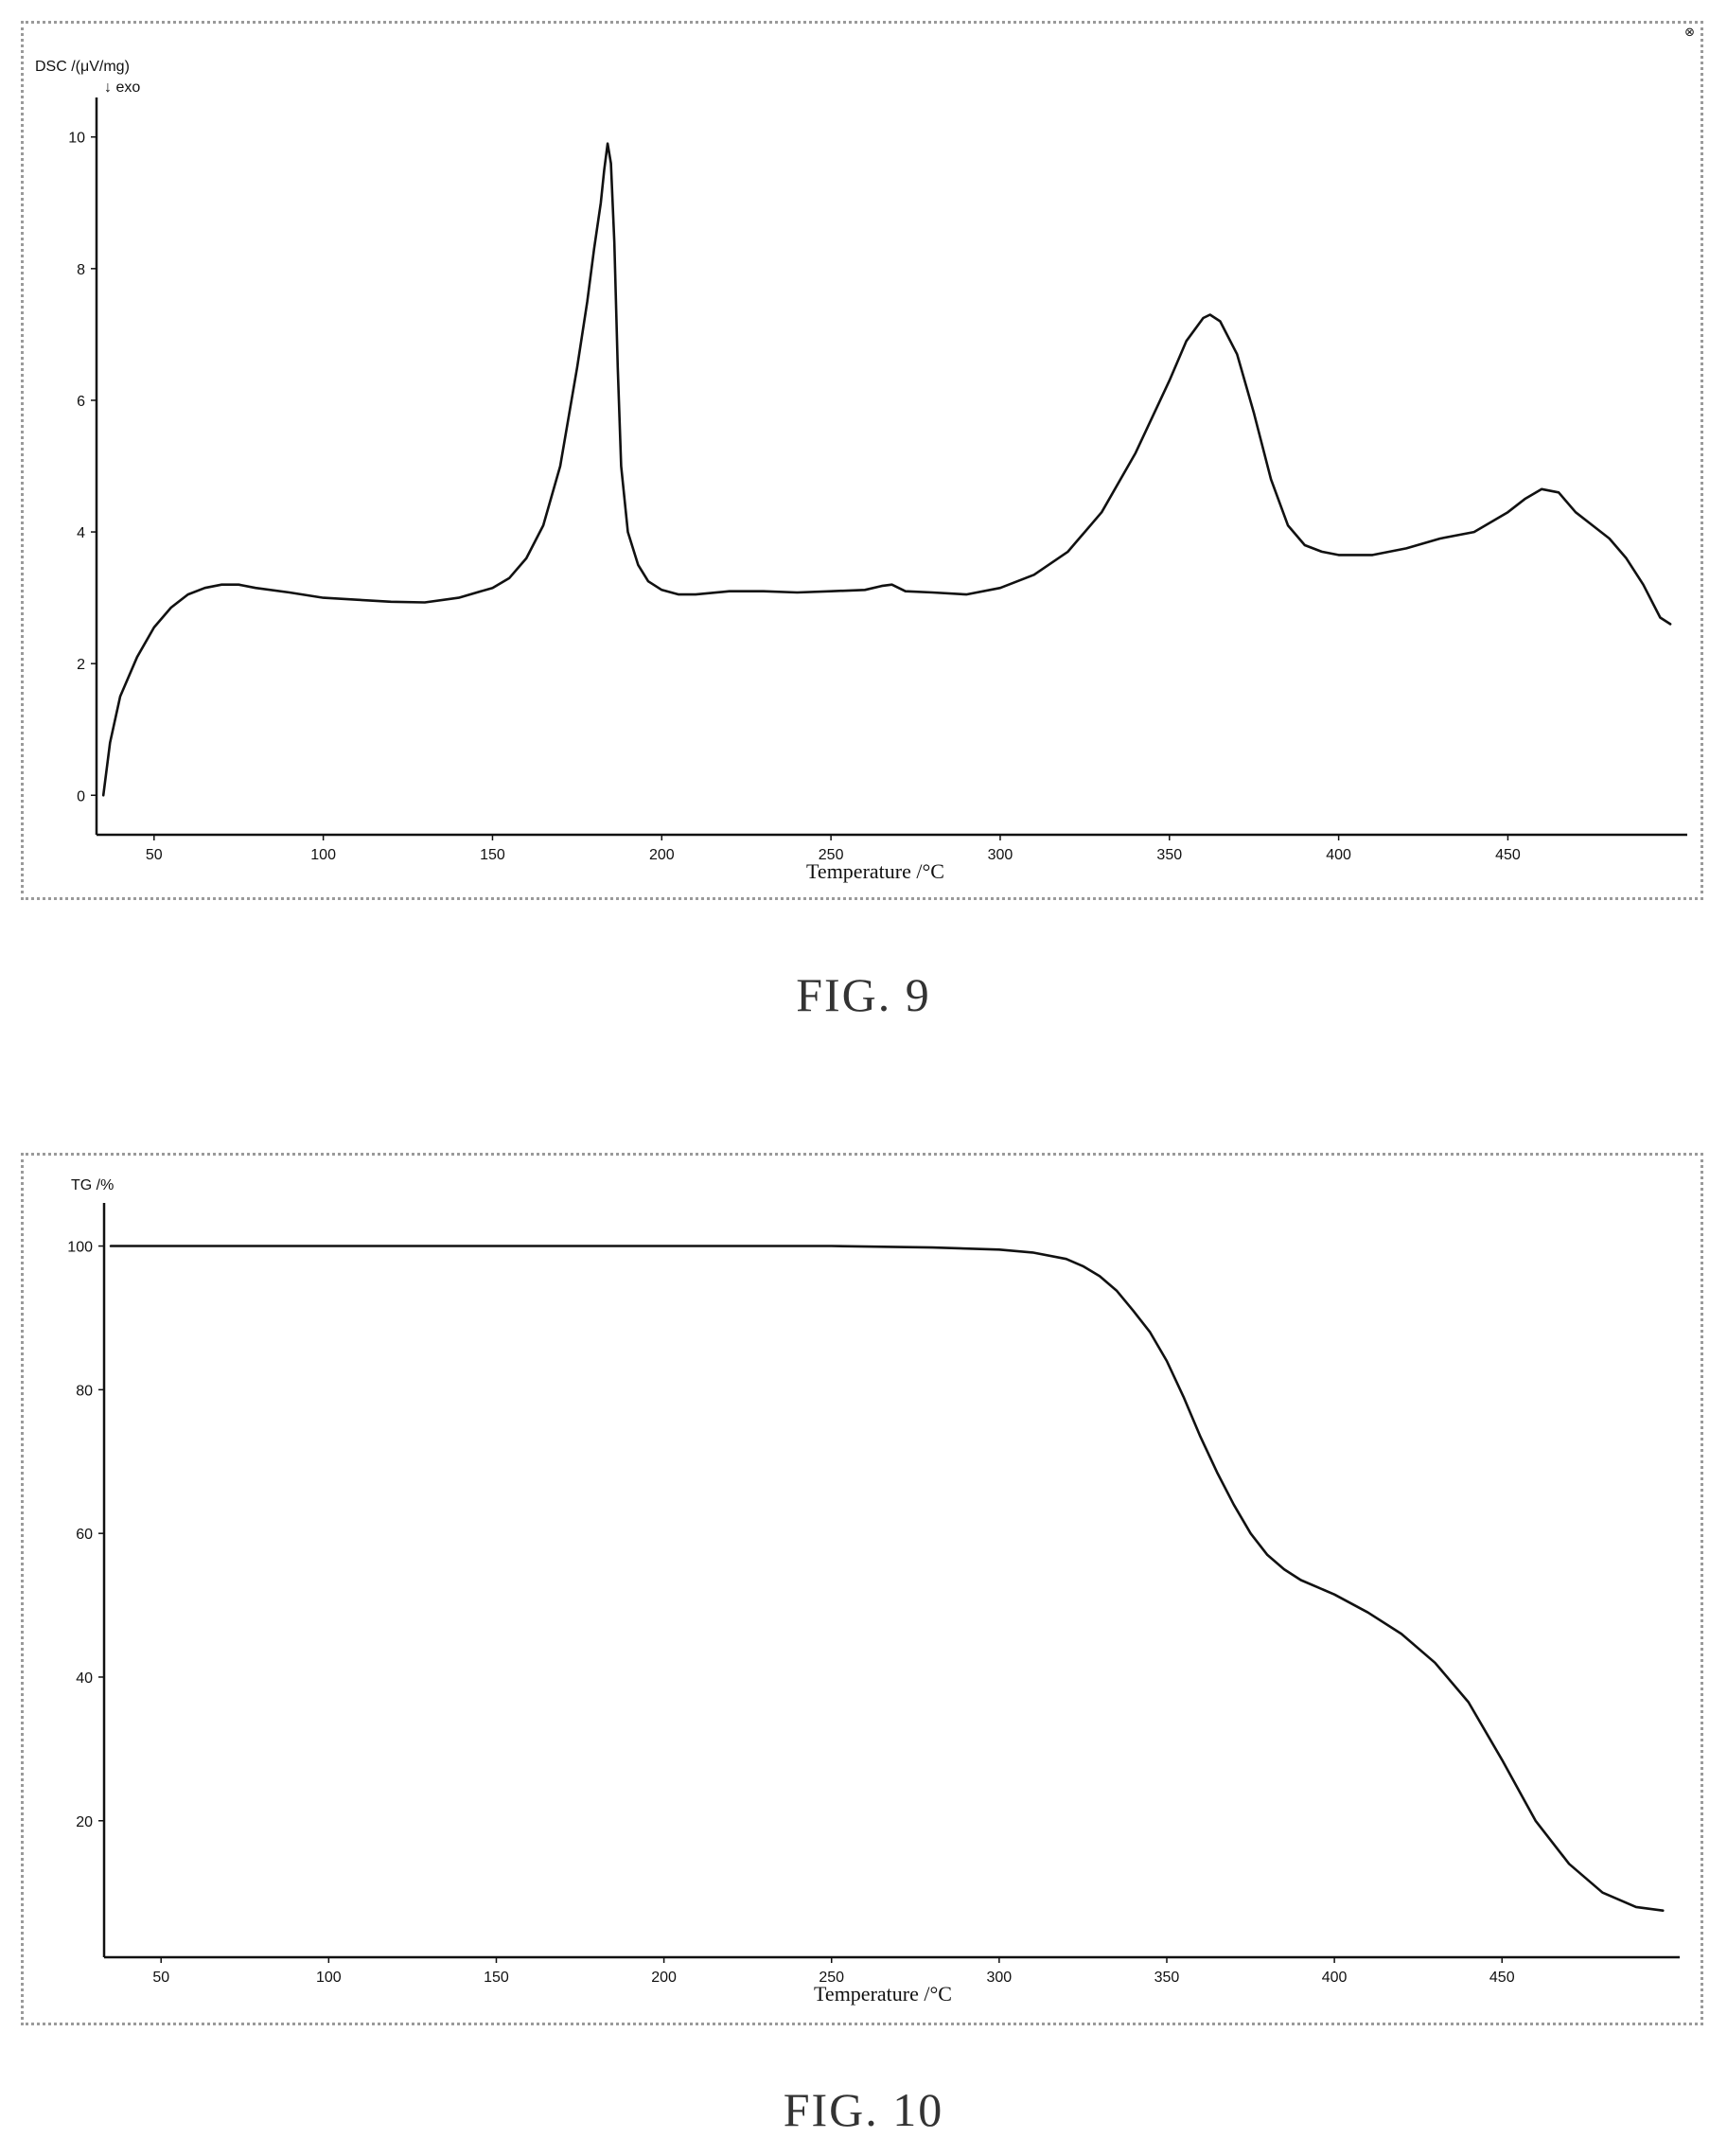  I want to click on y-tick-label: 100, so click(80, 1248).